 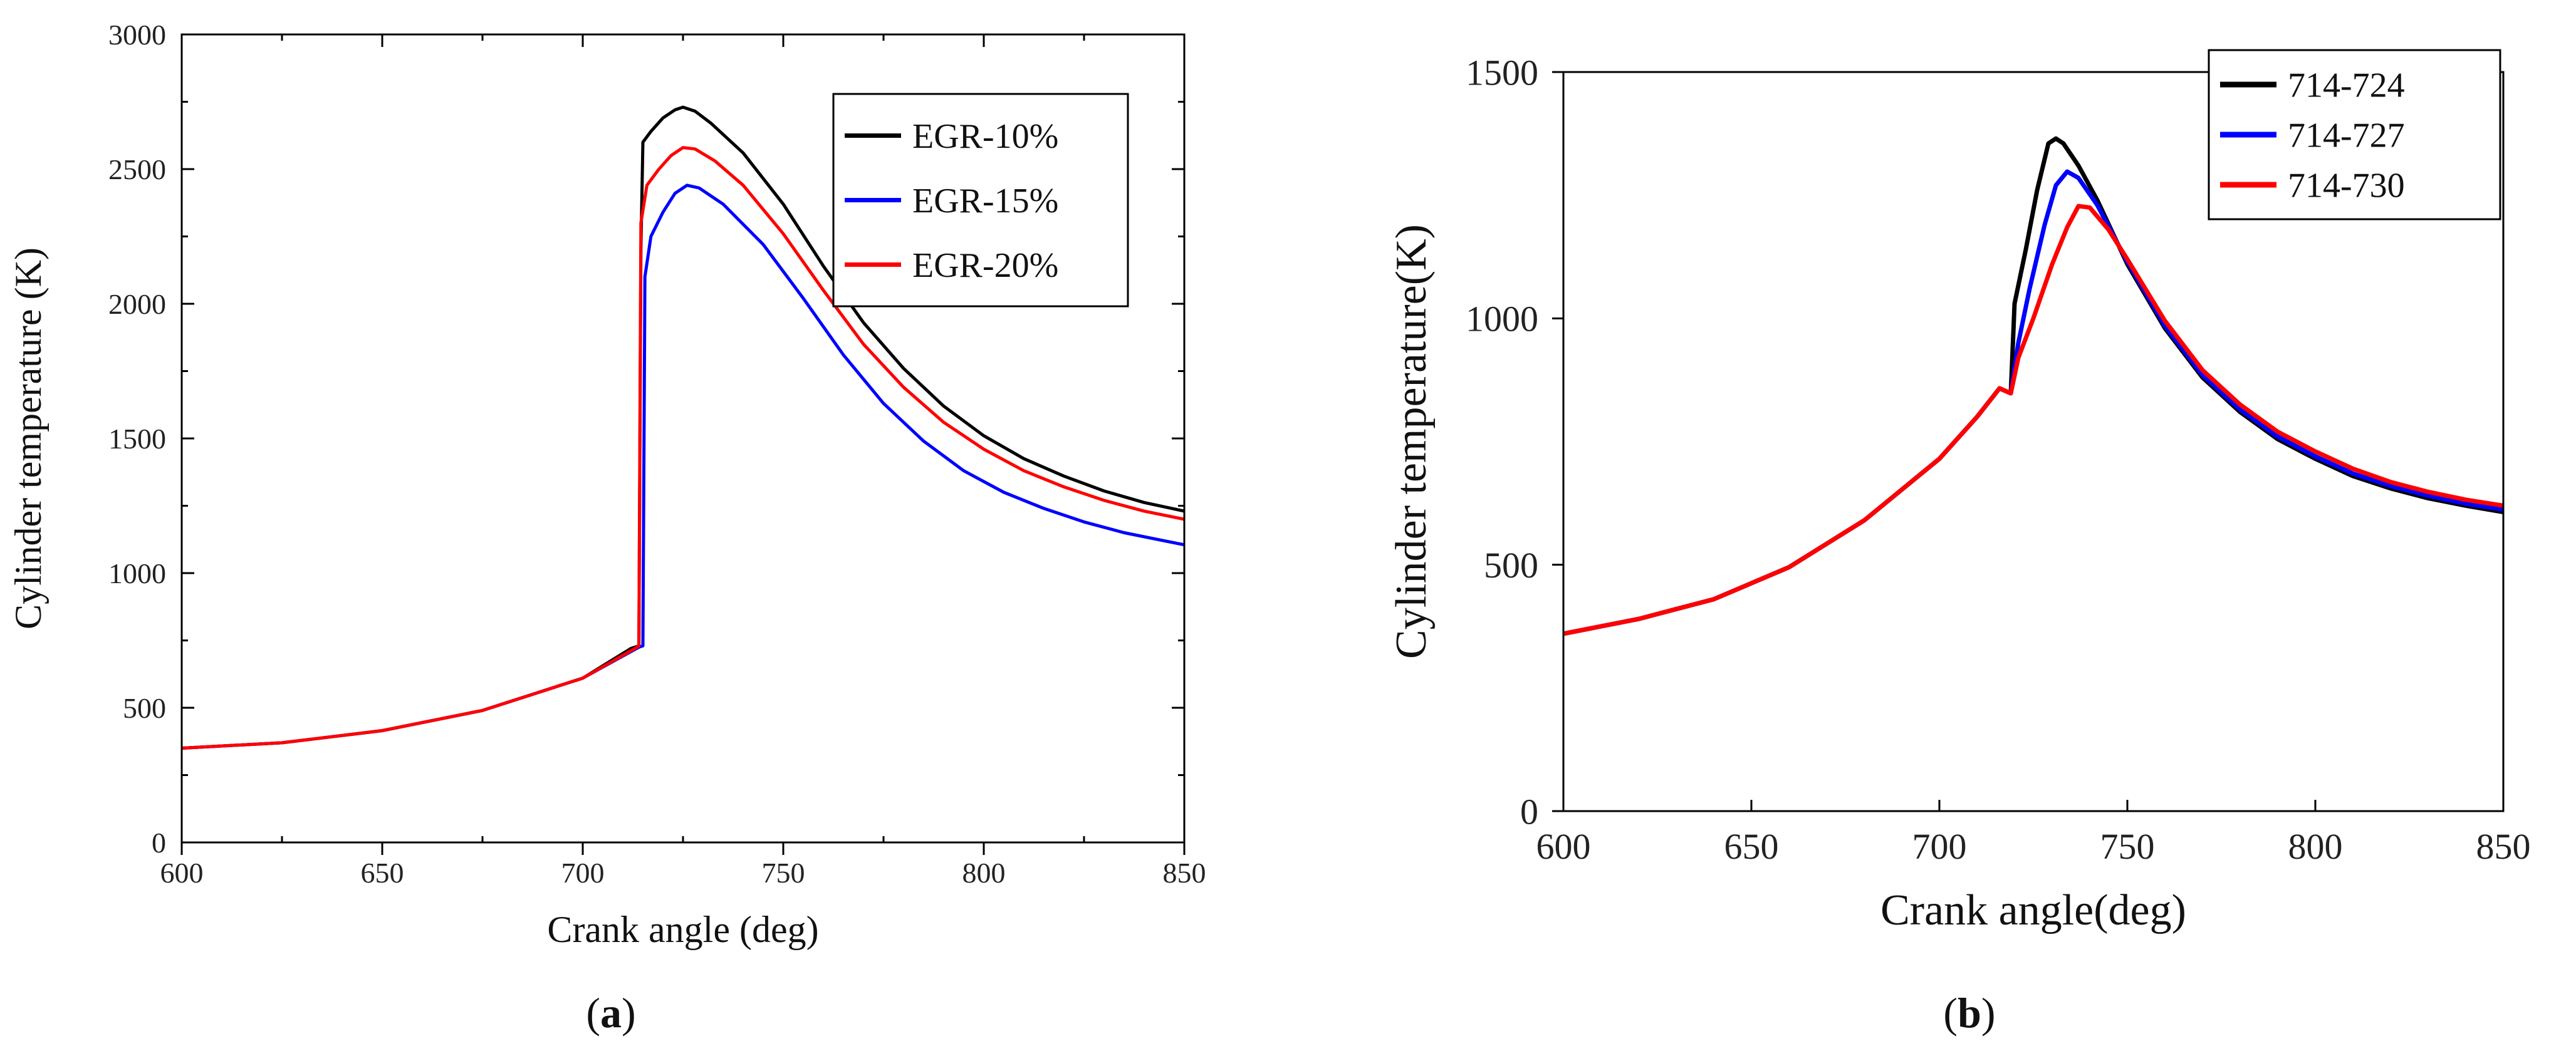 I want to click on legend-label: 714-727, so click(x=2346, y=135).